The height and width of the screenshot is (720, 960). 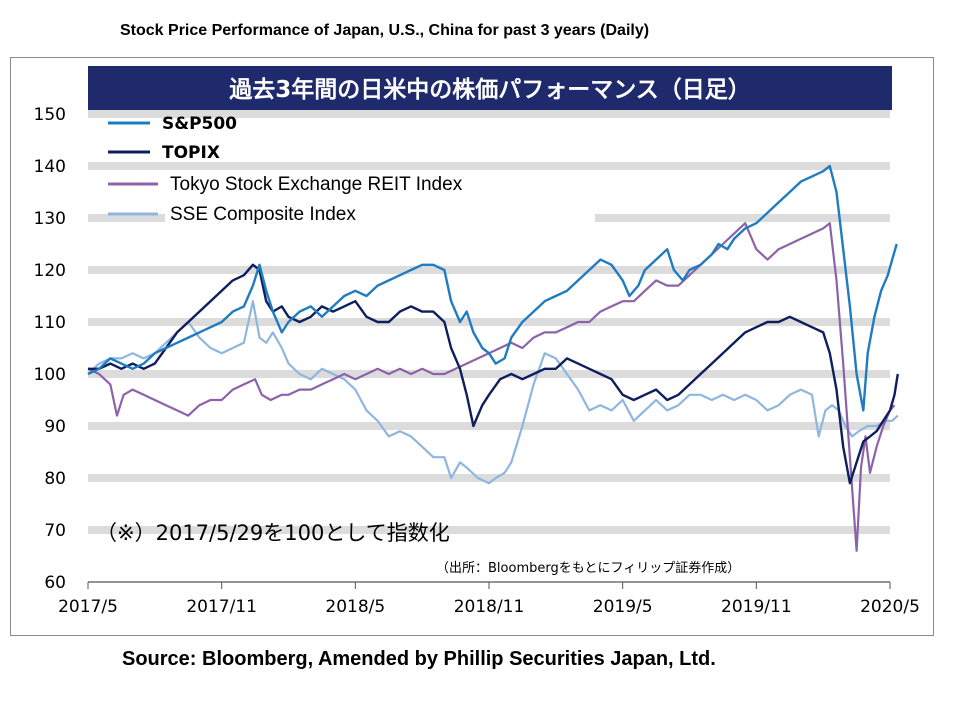 What do you see at coordinates (50, 375) in the screenshot?
I see `y-tick-label: 100` at bounding box center [50, 375].